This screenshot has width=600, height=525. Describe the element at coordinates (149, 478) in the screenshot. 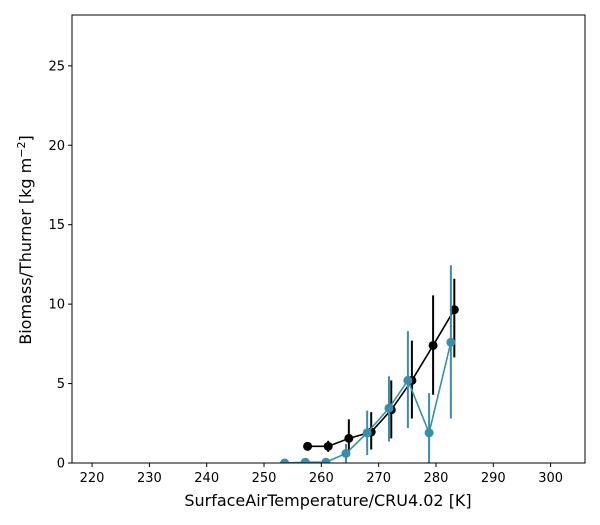

I see `x-tick-label-230: 230` at that location.